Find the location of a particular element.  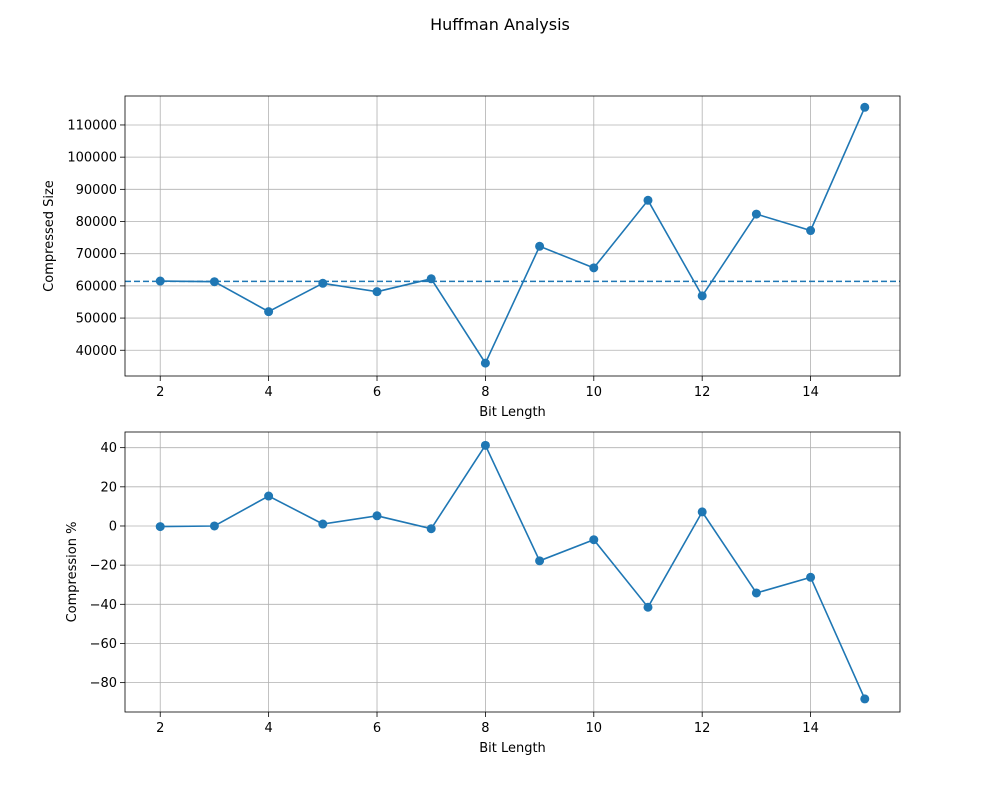

y-tick-label: 0 is located at coordinates (113, 526).